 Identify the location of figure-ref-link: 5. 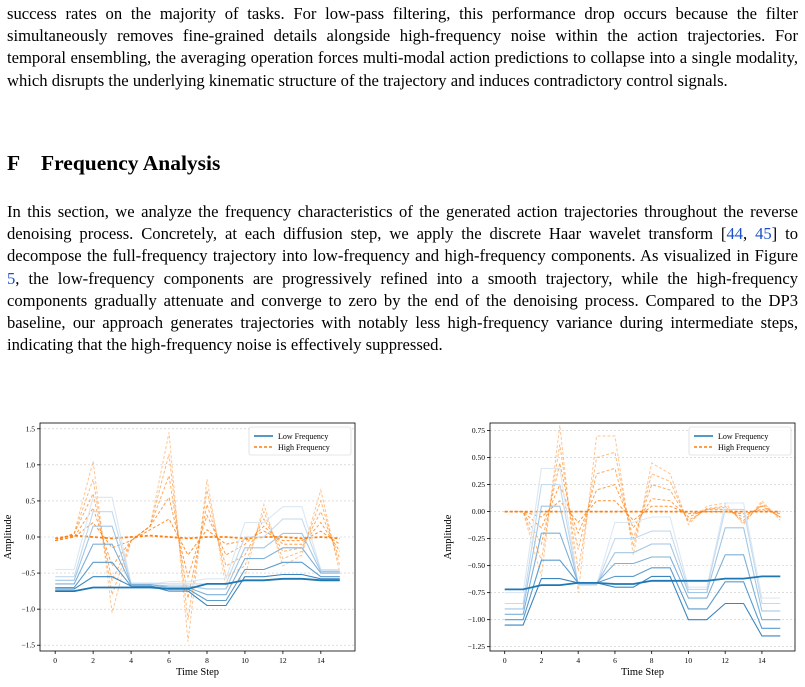
(11, 278).